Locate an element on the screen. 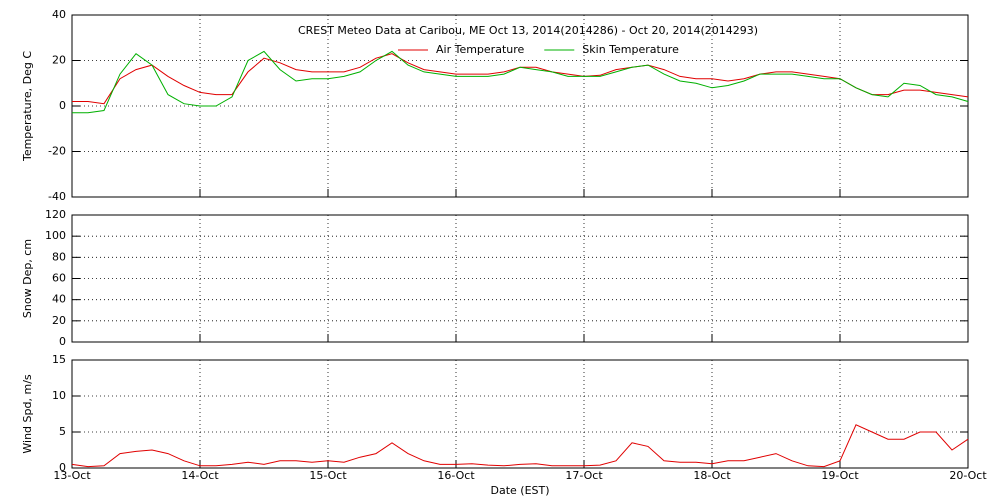  x-tick-label: 16-Oct is located at coordinates (456, 475).